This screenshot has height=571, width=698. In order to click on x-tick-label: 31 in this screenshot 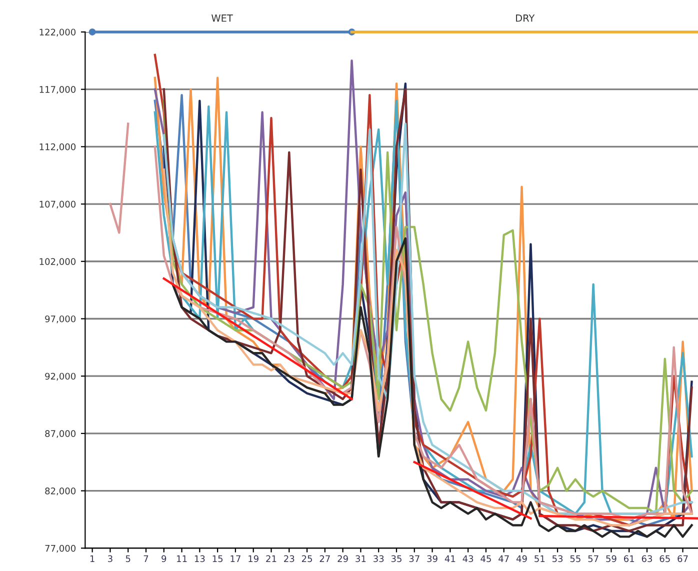, I will do `click(361, 558)`.